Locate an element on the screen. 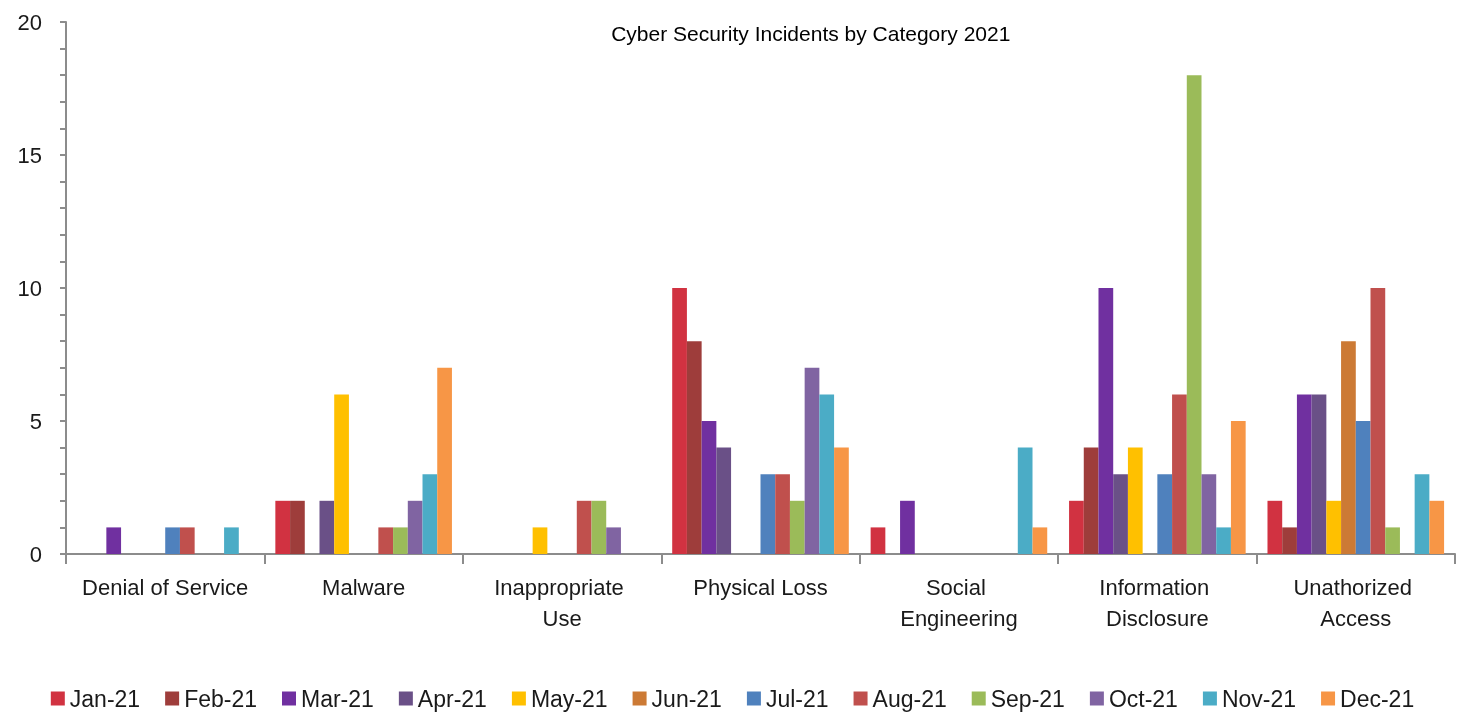  x-tick-label: Unathorized Access is located at coordinates (1356, 603).